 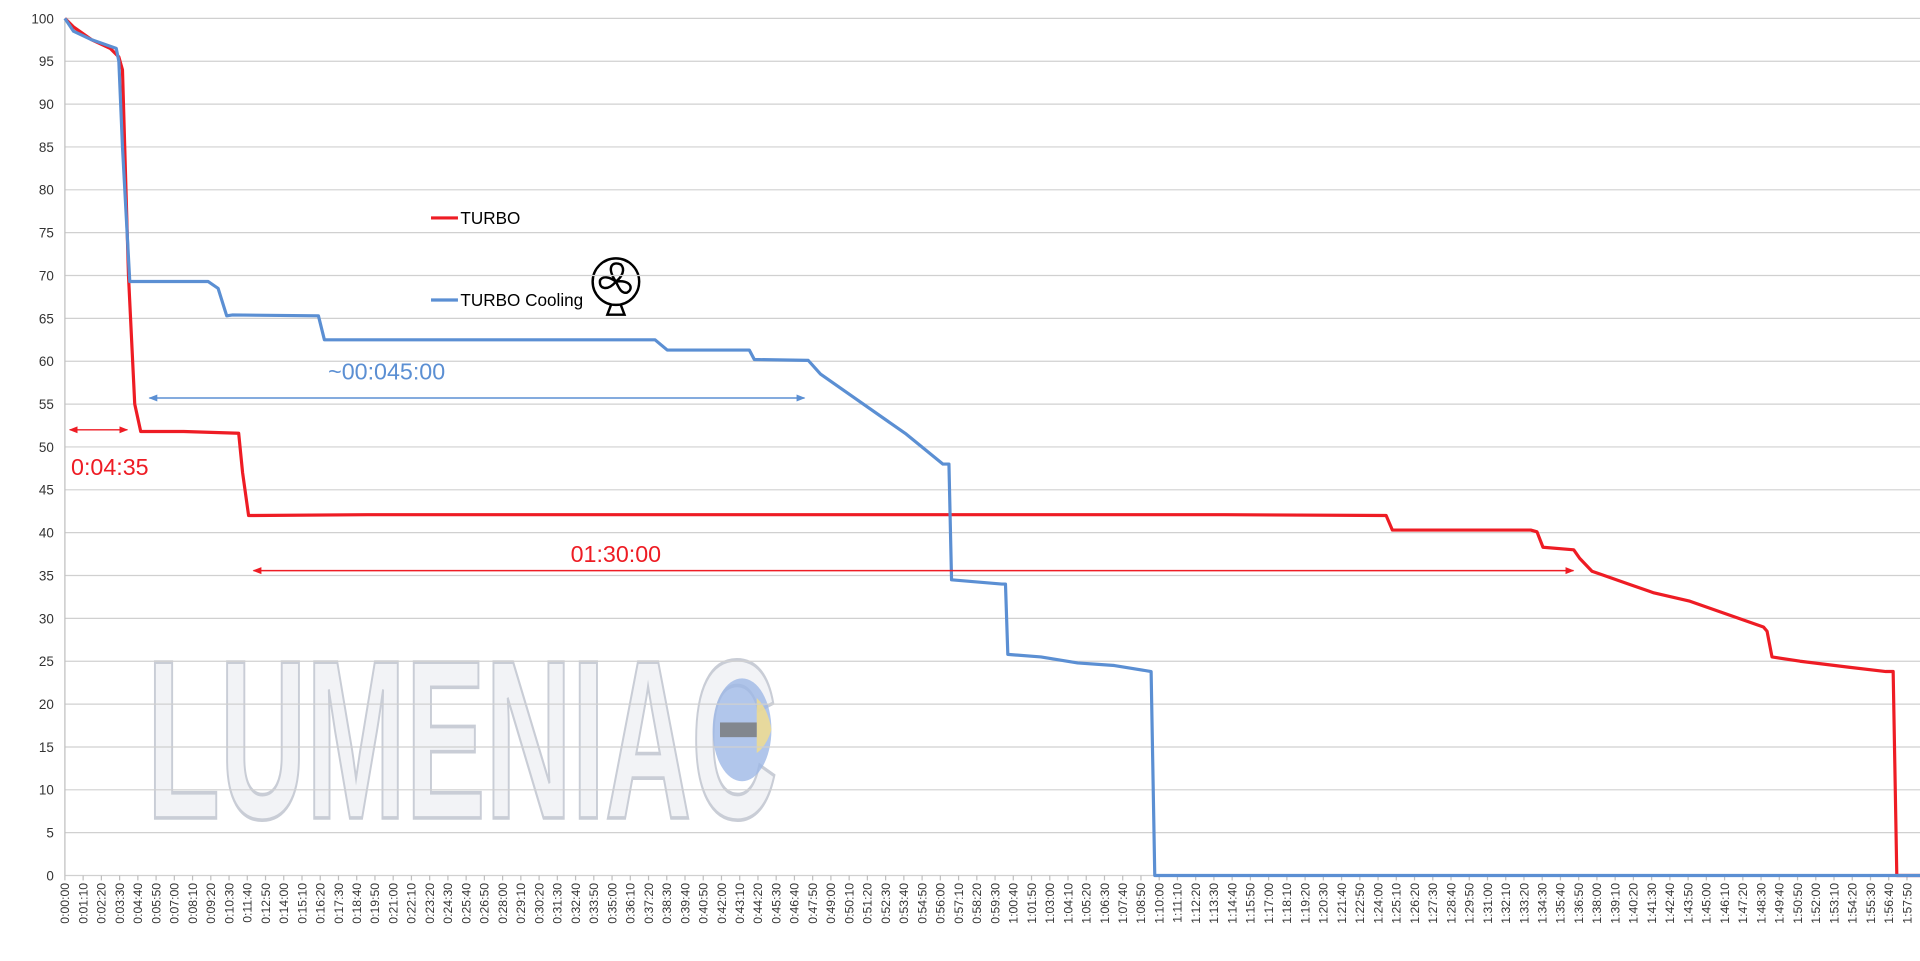 I want to click on x-tick-label: 0:09:20, so click(x=211, y=903).